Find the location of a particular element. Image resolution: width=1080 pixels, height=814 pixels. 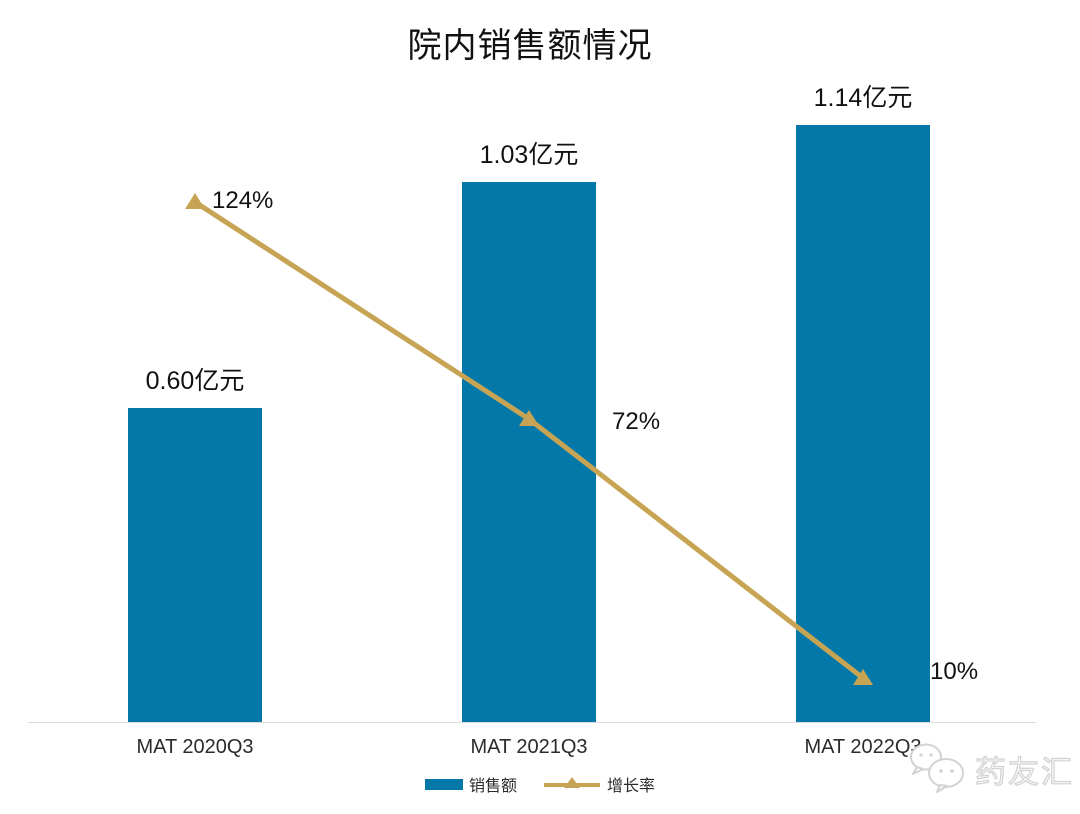

x-axis-label-mat-2020q3: MAT 2020Q3 is located at coordinates (195, 747).